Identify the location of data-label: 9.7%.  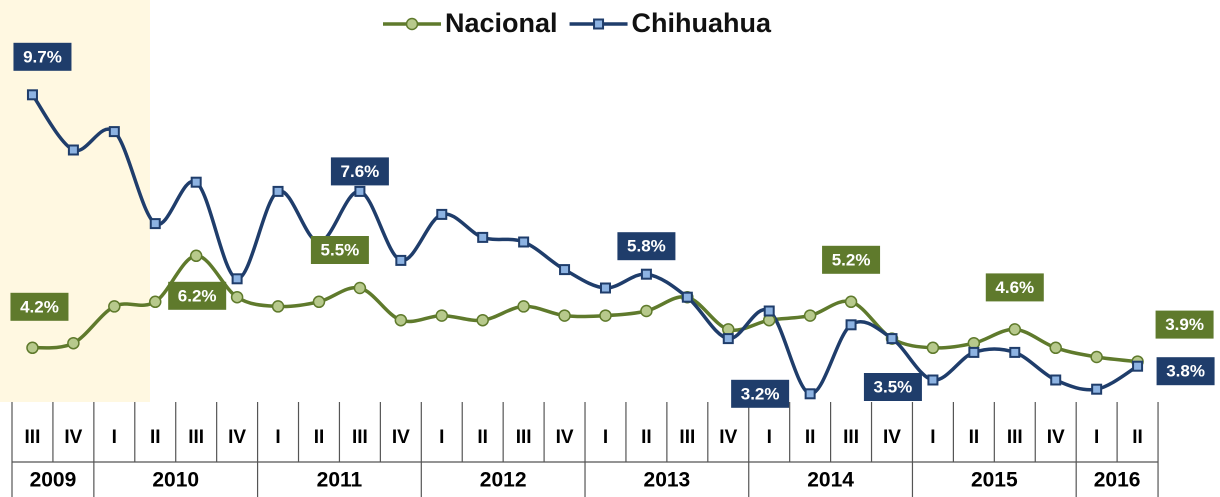
(42, 56).